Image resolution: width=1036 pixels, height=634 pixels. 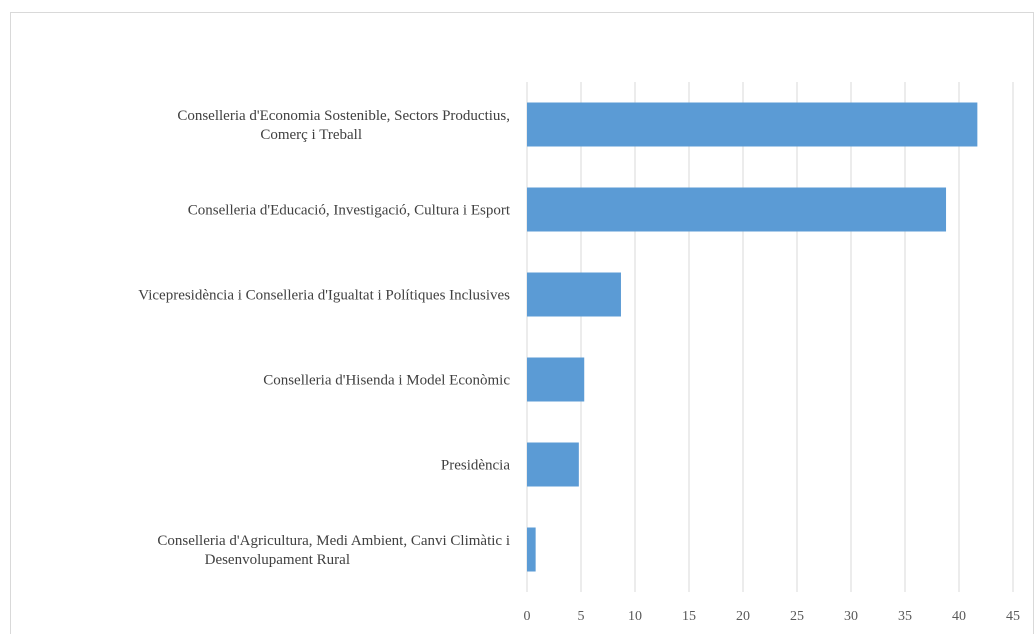 What do you see at coordinates (797, 616) in the screenshot?
I see `x-tick-label: 25` at bounding box center [797, 616].